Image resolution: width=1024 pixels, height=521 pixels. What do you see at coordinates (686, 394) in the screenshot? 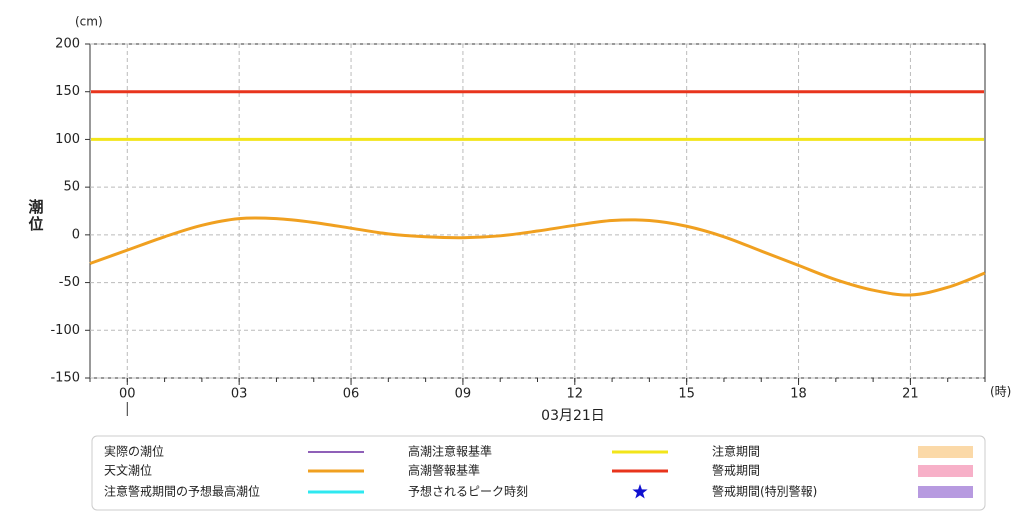
I see `x-tick-label: 15` at bounding box center [686, 394].